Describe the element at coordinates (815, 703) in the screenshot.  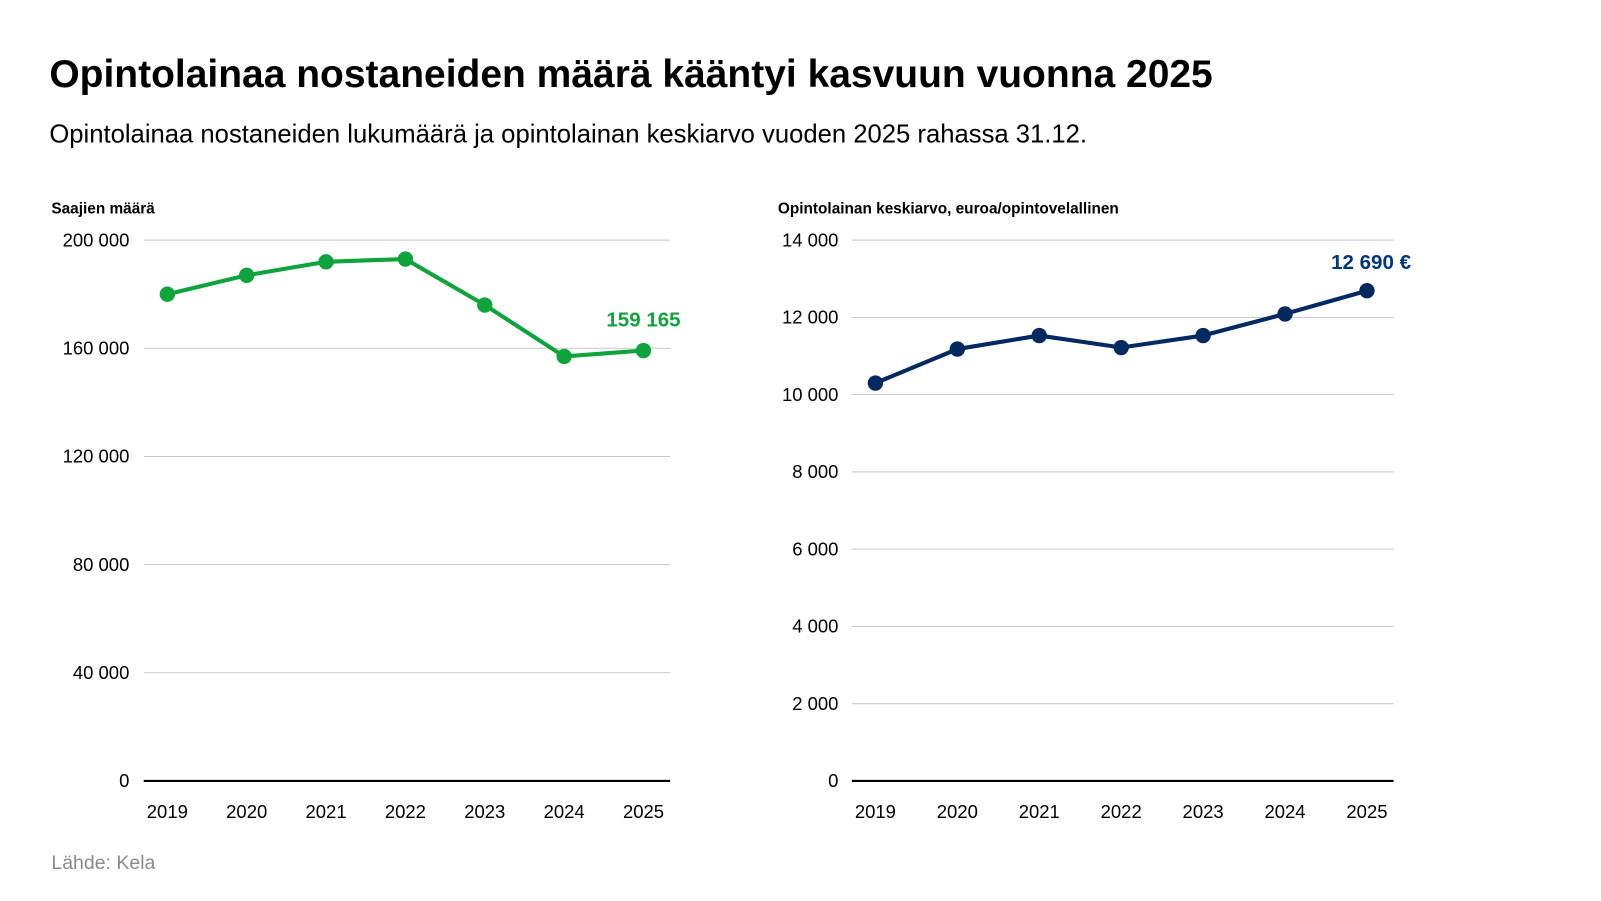
I see `y-tick-label: 2 000` at that location.